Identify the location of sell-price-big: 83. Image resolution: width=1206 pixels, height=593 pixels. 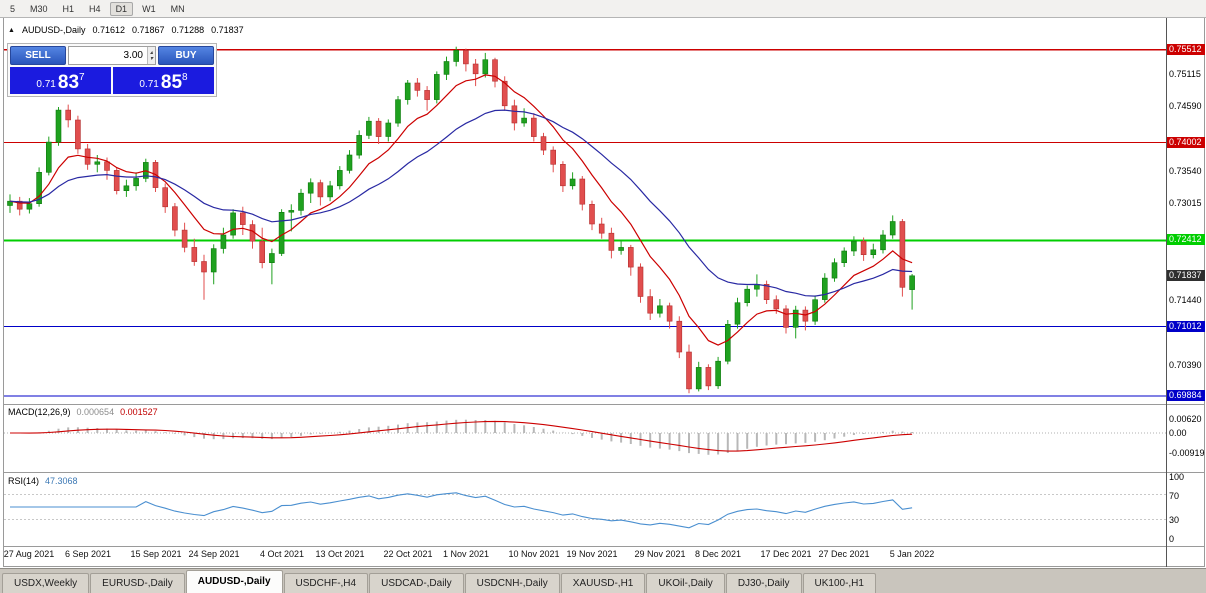
(68, 82).